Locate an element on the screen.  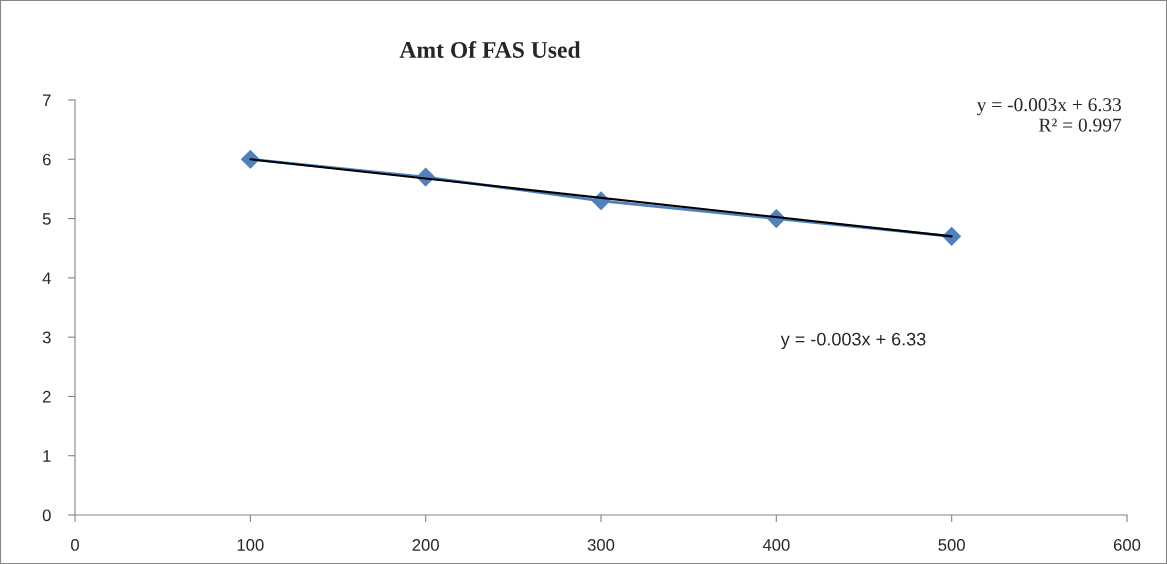
y-tick-label: 5 is located at coordinates (46, 219).